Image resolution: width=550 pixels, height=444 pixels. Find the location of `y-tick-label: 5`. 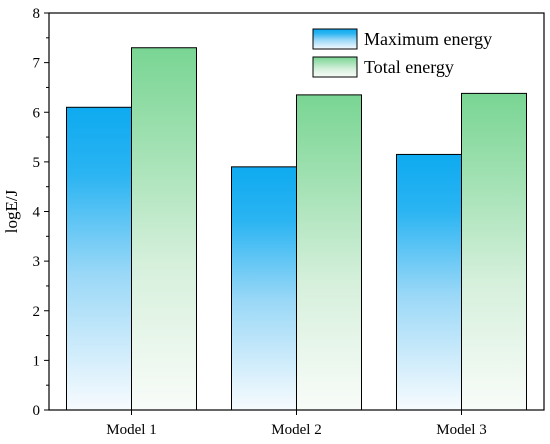

y-tick-label: 5 is located at coordinates (37, 163).